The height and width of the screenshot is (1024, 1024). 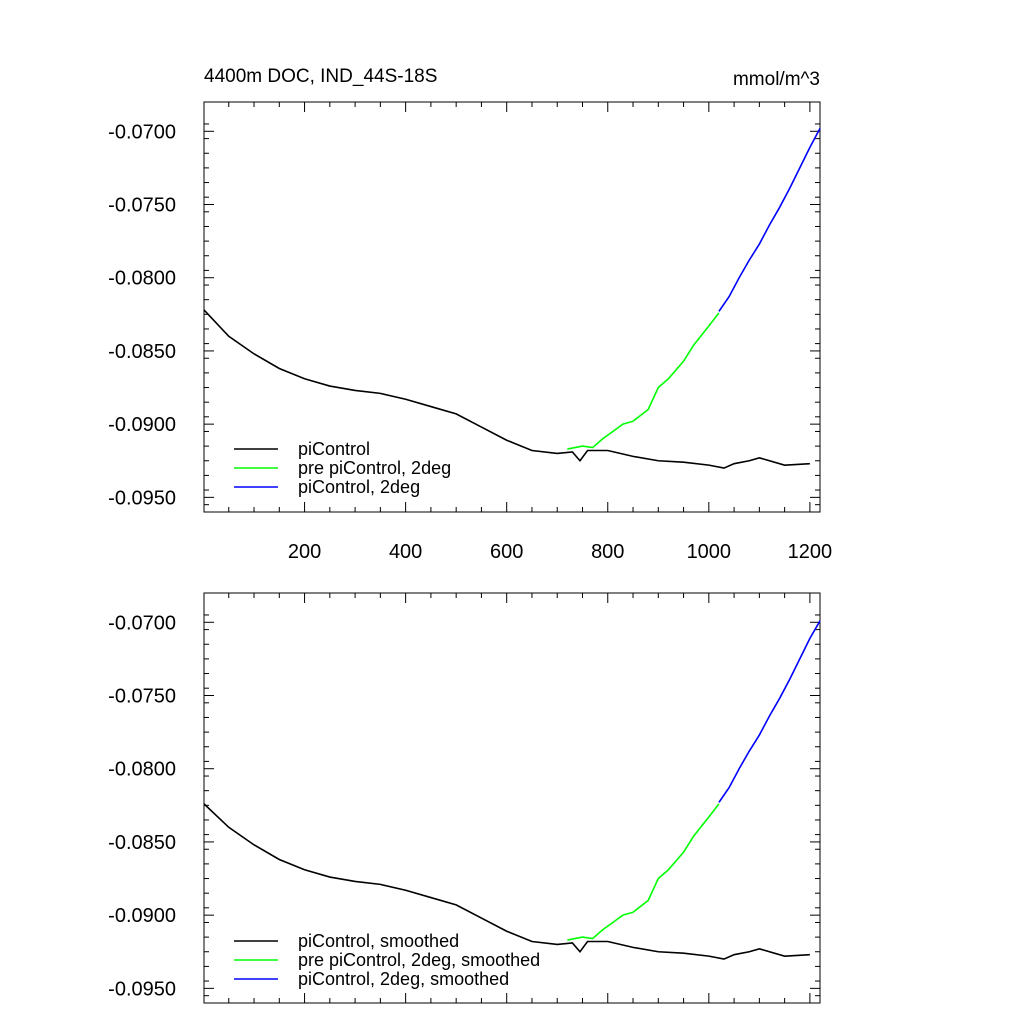 What do you see at coordinates (403, 979) in the screenshot?
I see `legend-label: piControl, 2deg, smoothed` at bounding box center [403, 979].